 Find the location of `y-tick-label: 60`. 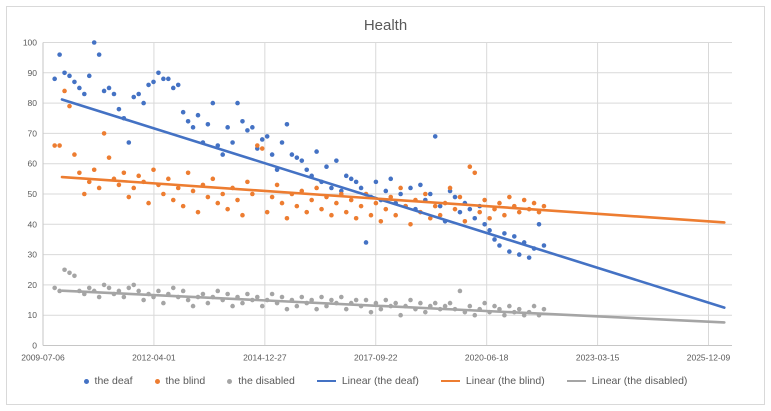

y-tick-label: 60 is located at coordinates (33, 164).